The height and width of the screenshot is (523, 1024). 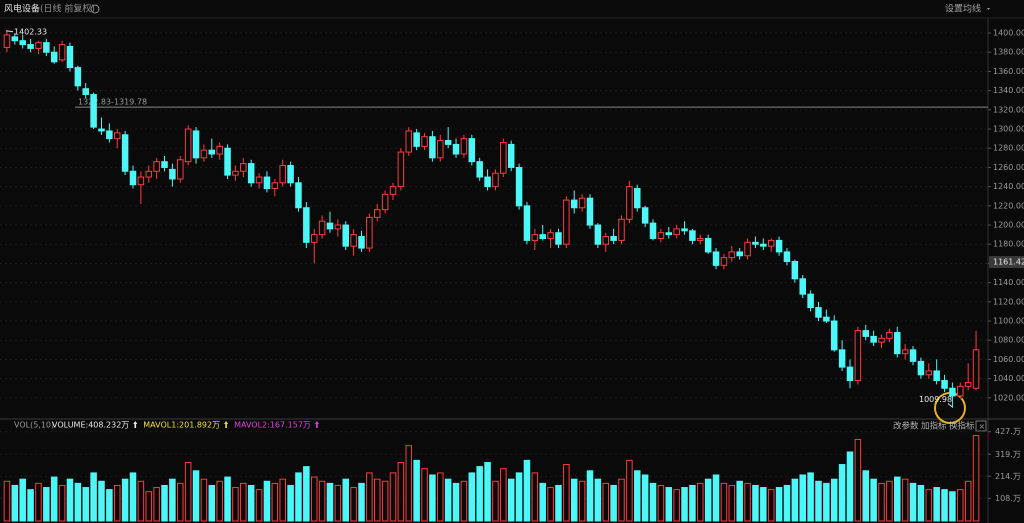 What do you see at coordinates (906, 426) in the screenshot?
I see `indicator-button: 改参数` at bounding box center [906, 426].